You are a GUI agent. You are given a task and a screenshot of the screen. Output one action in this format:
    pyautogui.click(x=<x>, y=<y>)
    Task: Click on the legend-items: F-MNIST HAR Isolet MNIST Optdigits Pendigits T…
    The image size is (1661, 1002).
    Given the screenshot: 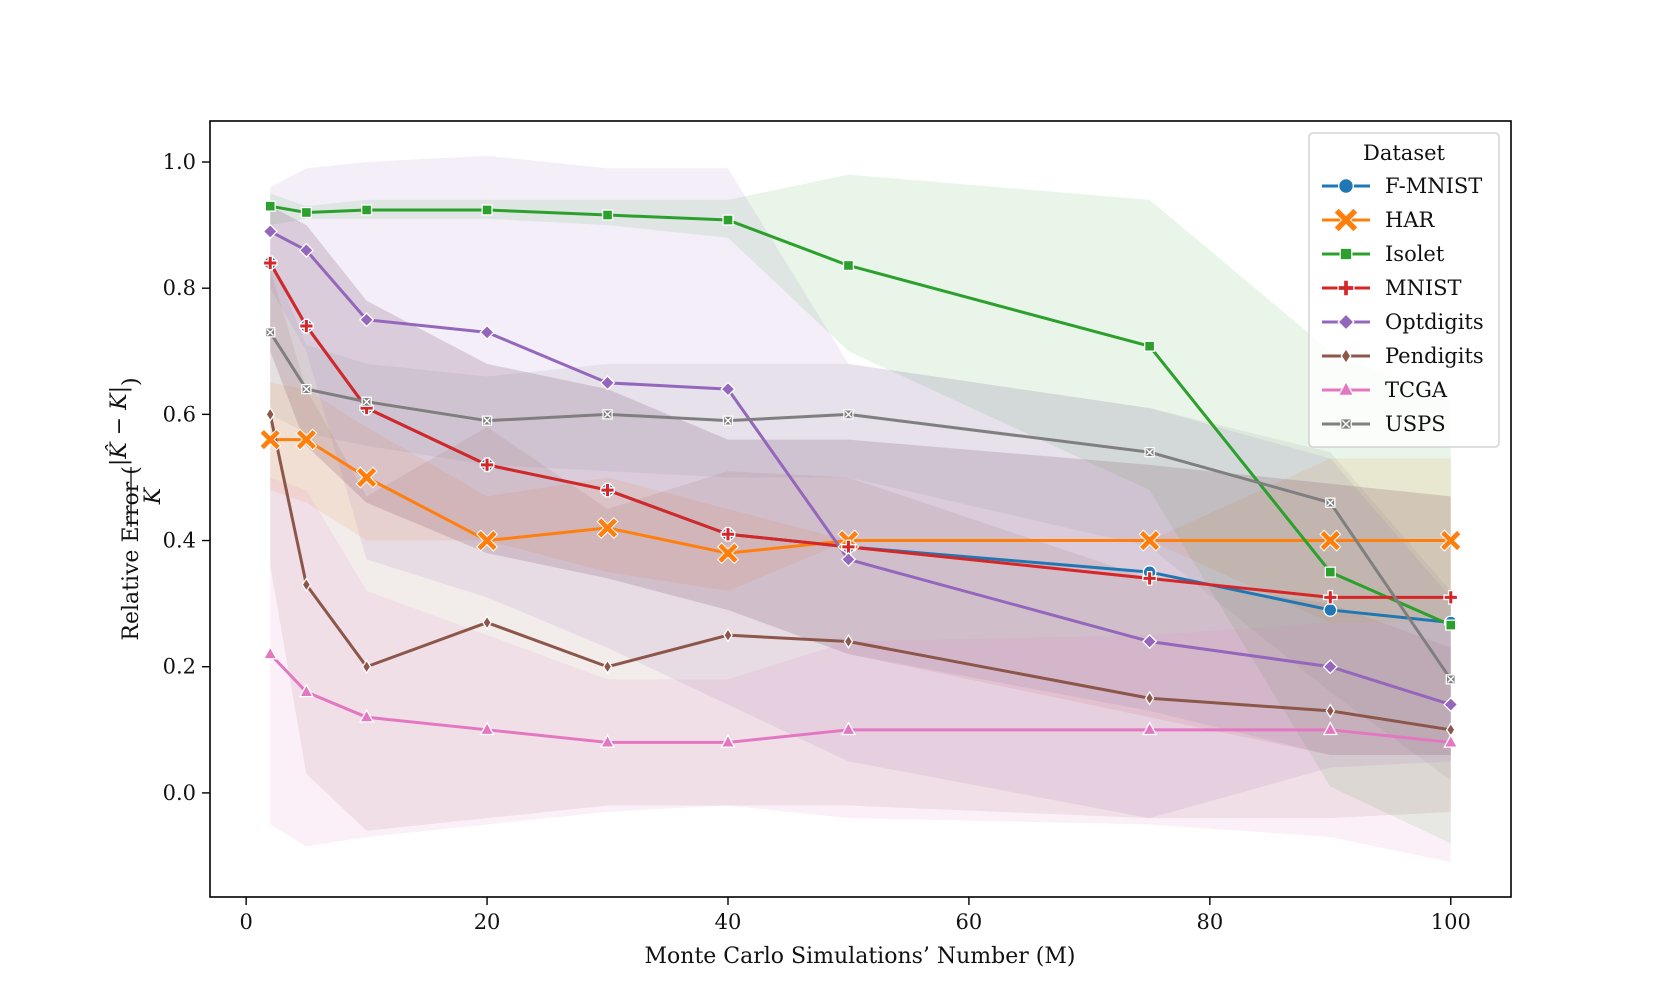 What is the action you would take?
    pyautogui.click(x=1403, y=305)
    